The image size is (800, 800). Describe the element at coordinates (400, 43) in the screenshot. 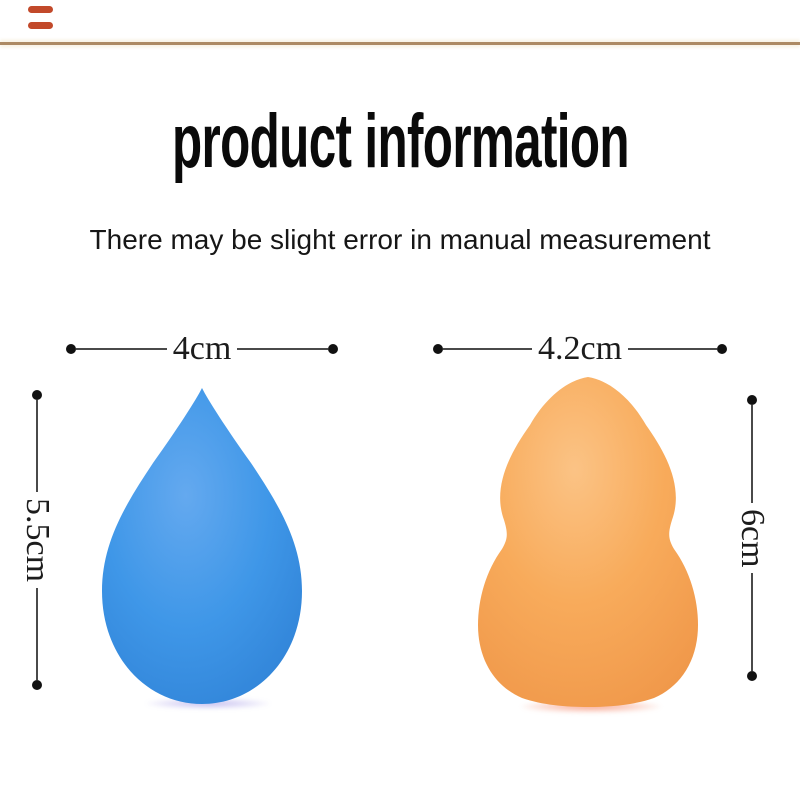

I see `top-divider-rule` at that location.